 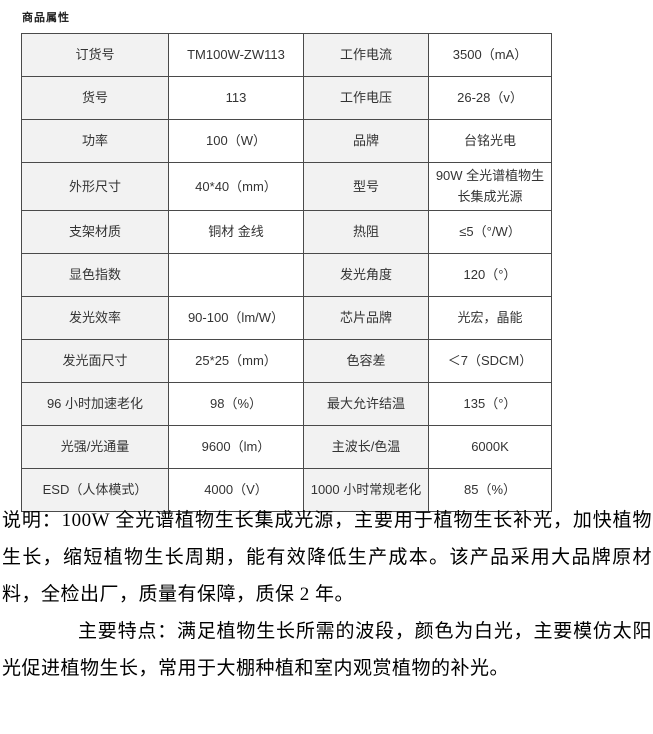 I want to click on spec-label-cell: ESD（人体模式）, so click(x=95, y=489).